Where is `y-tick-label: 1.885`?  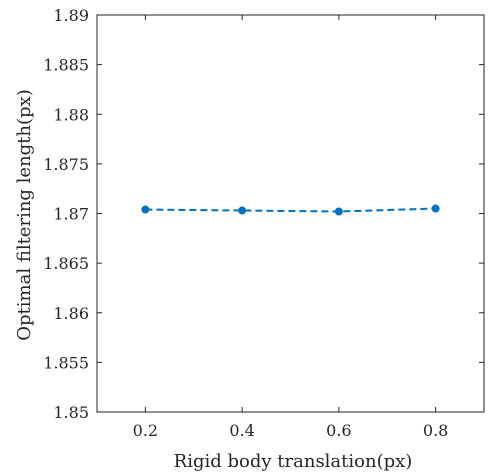 y-tick-label: 1.885 is located at coordinates (66, 65).